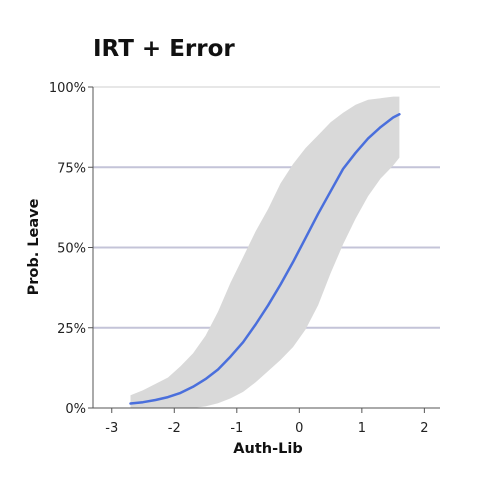 This screenshot has width=500, height=484. I want to click on x-tick-label: -1, so click(236, 428).